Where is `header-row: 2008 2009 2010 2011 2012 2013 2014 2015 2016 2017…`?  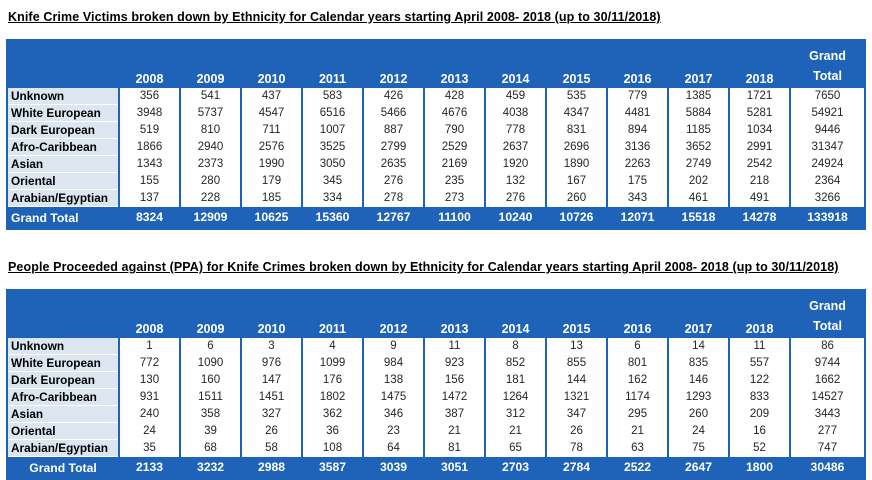
header-row: 2008 2009 2010 2011 2012 2013 2014 2015 2016 2017… is located at coordinates (435, 64).